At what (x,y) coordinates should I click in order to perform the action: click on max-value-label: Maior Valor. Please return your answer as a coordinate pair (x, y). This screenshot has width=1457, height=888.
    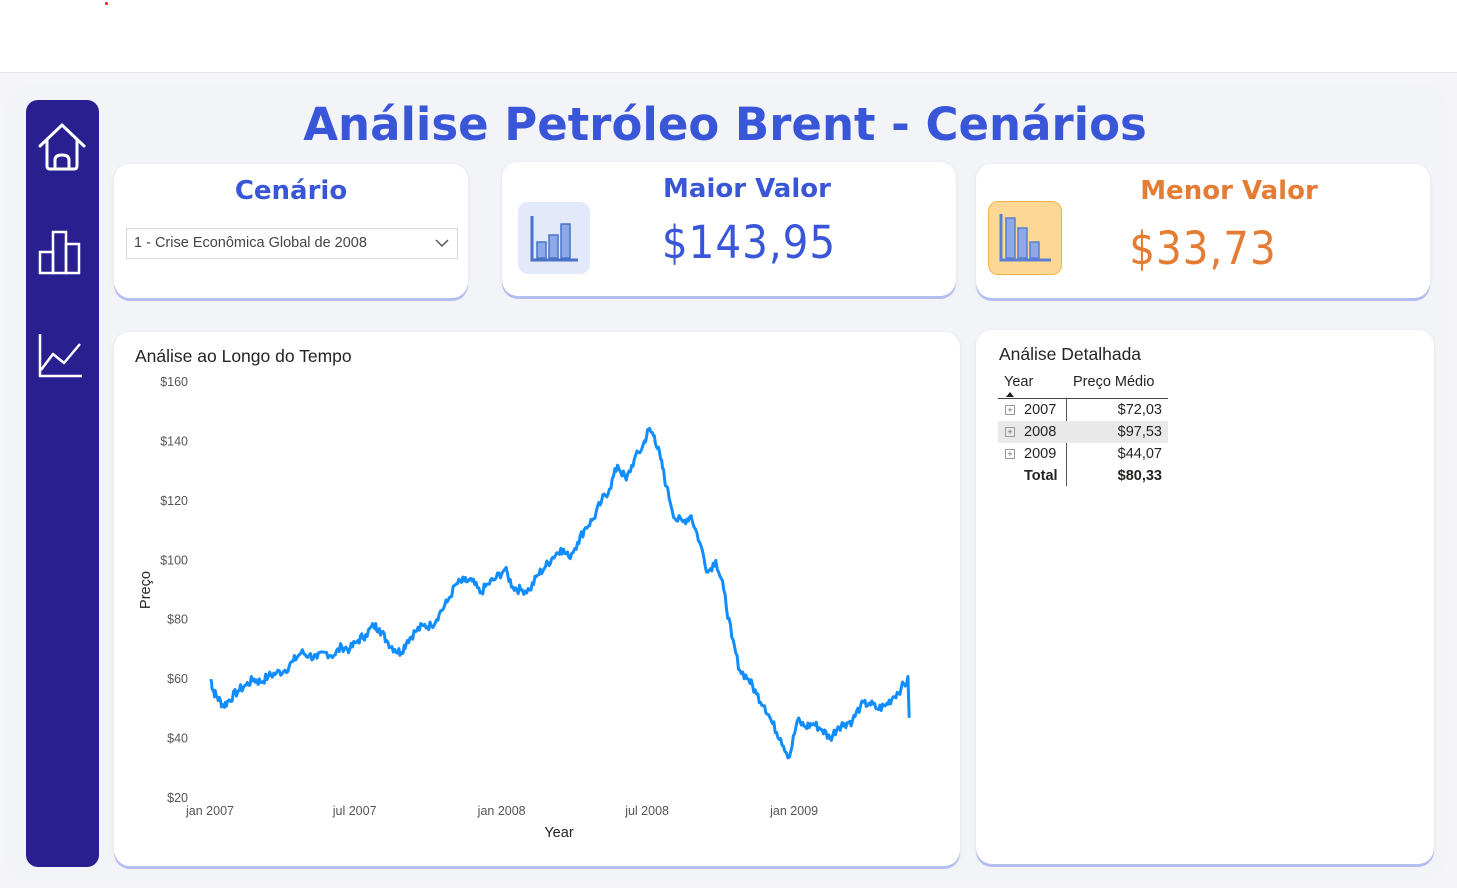
    Looking at the image, I should click on (747, 189).